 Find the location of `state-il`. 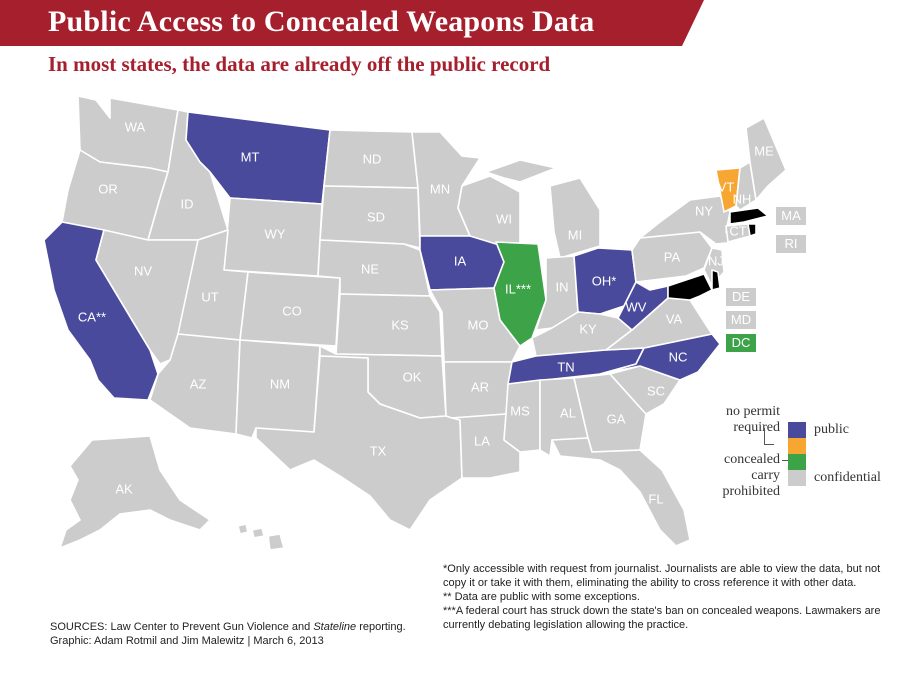

state-il is located at coordinates (520, 294).